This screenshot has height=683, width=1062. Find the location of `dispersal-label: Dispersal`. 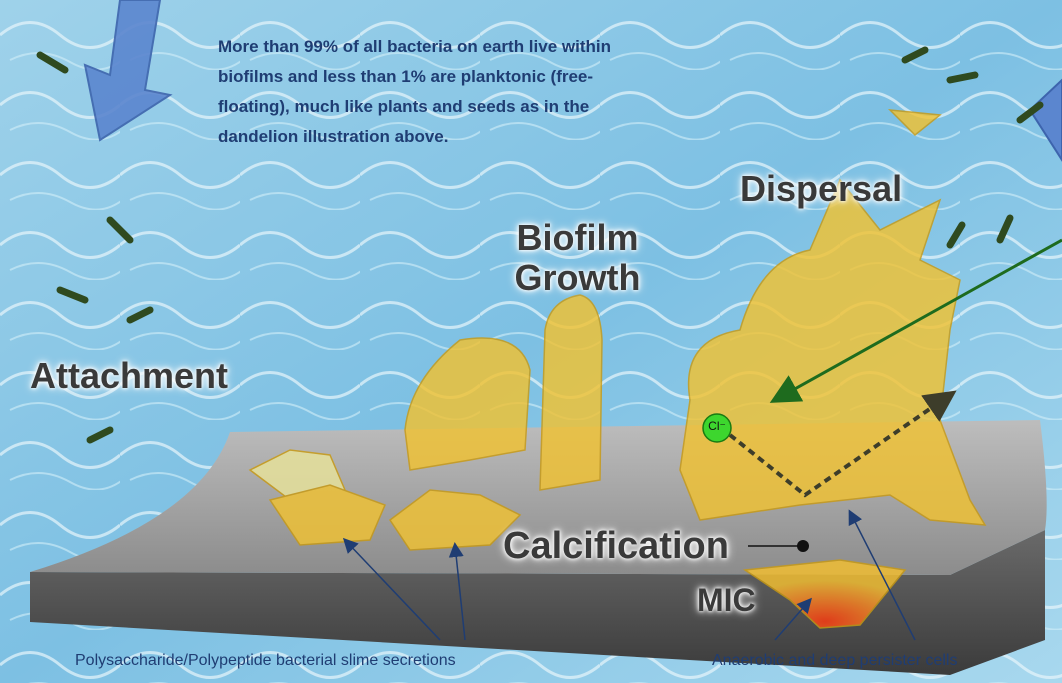

dispersal-label: Dispersal is located at coordinates (821, 188).